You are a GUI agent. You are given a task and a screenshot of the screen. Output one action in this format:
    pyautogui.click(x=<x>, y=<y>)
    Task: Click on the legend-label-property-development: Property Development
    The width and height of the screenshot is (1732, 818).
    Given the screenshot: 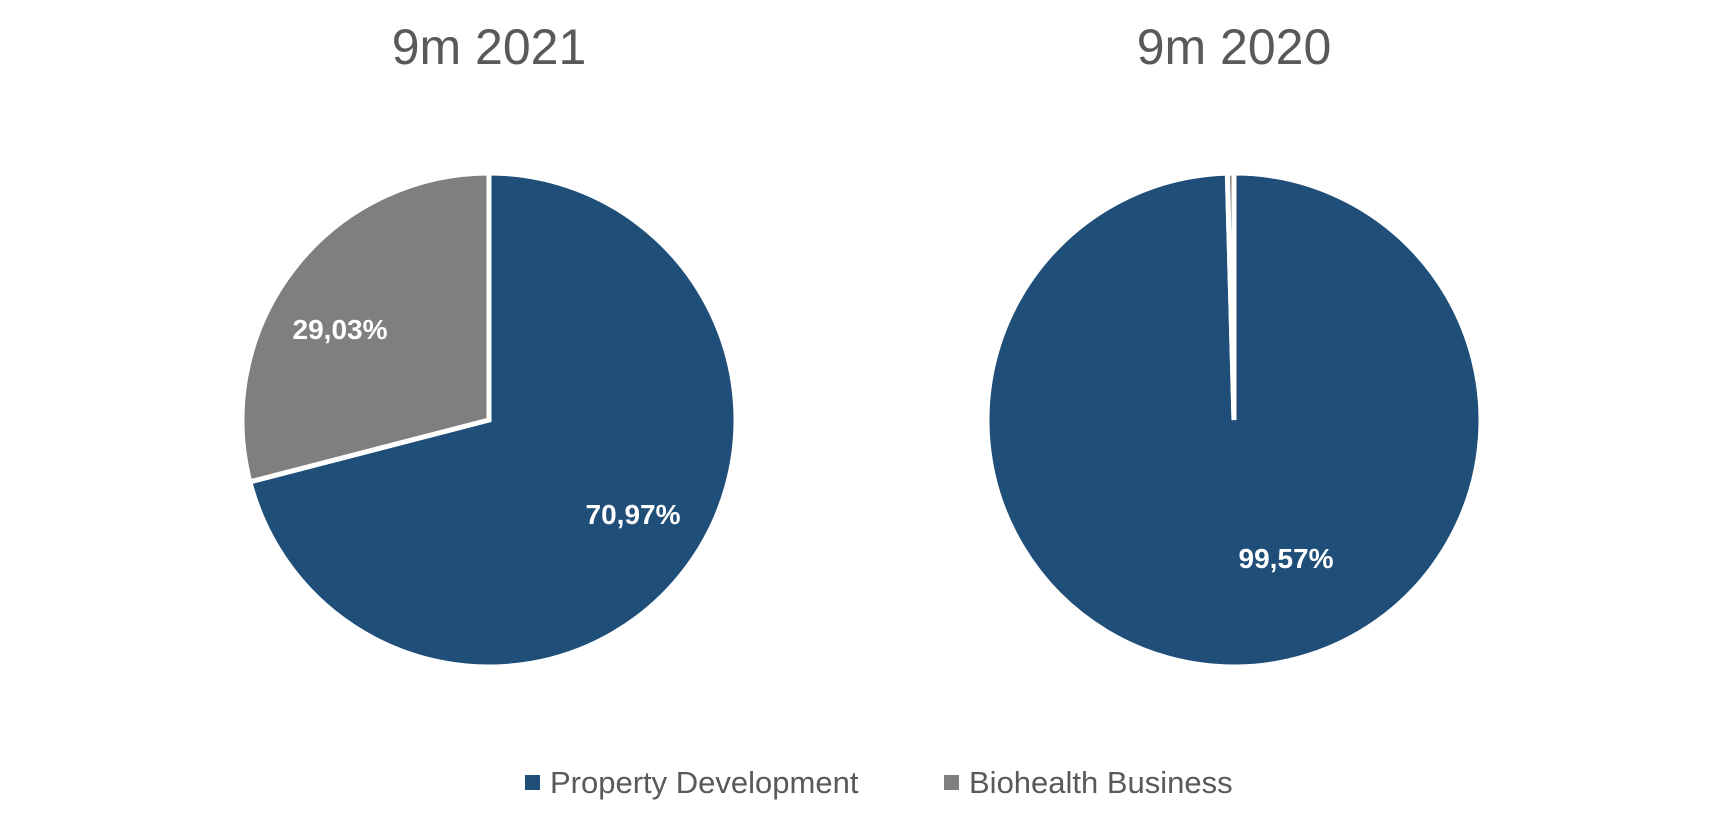 What is the action you would take?
    pyautogui.click(x=704, y=782)
    